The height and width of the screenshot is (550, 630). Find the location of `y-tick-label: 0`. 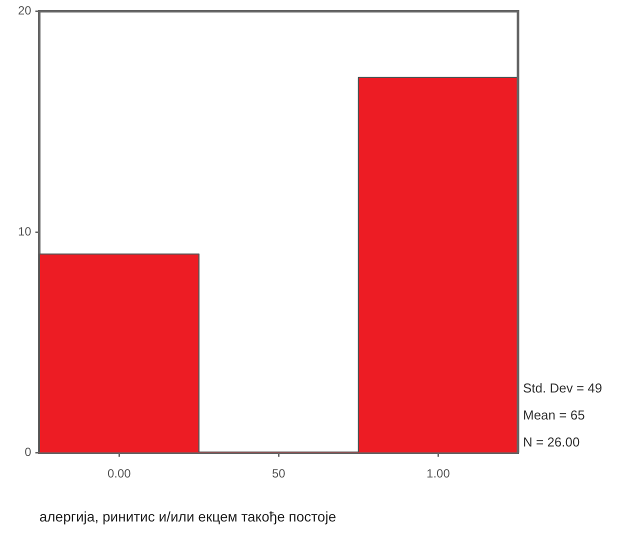

y-tick-label: 0 is located at coordinates (28, 452).